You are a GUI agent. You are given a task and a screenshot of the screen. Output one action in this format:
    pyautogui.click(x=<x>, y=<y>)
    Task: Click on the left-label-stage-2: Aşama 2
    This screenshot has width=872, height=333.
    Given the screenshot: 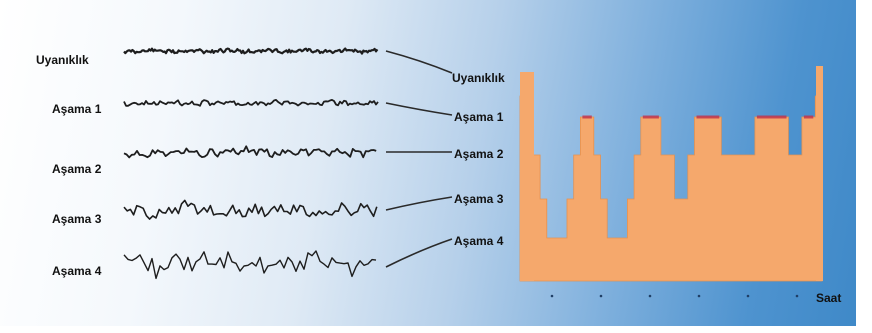 What is the action you would take?
    pyautogui.click(x=77, y=169)
    